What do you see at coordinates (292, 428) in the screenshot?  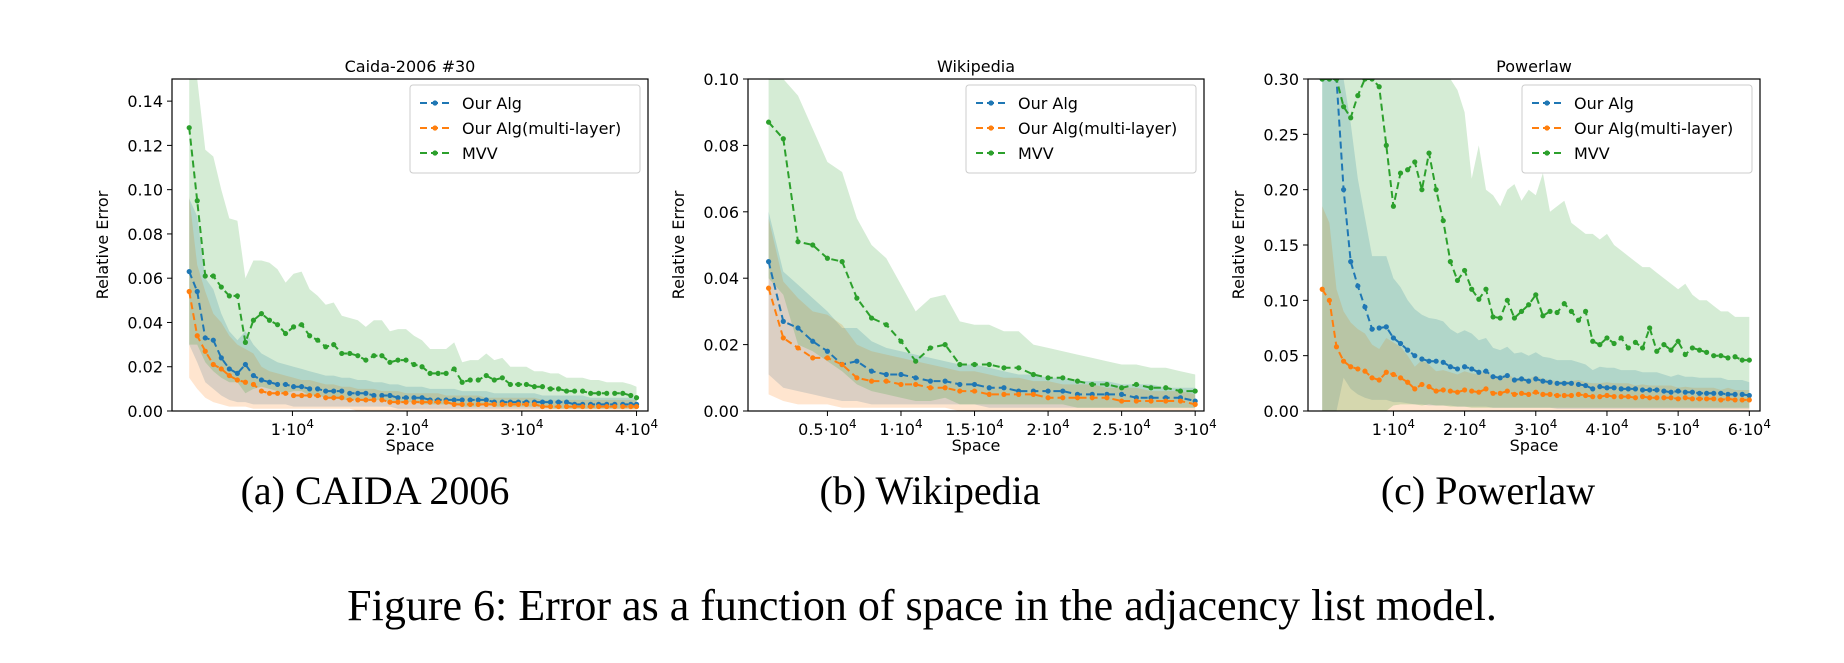 I see `x-tick-label: 1·10⁴` at bounding box center [292, 428].